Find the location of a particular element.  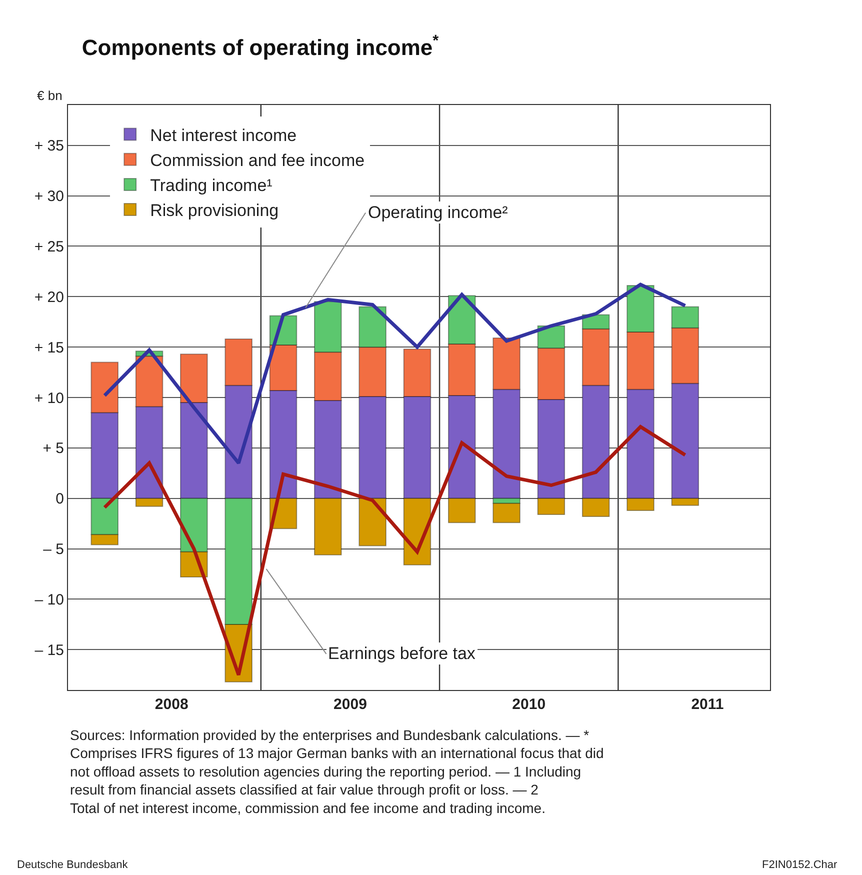

source-note: Sources: Information provided by the enterprises and Bundesbank calculations. — * Comprises IFRS figures of 13 major German banks with an international focus that did not offload assets to resolution agencies during the reporting period. — 1 Including result from financial assets classified at fair value through profit or loss. — 2 Total of net interest income, commission and fee income and trading income. is located at coordinates (337, 771).